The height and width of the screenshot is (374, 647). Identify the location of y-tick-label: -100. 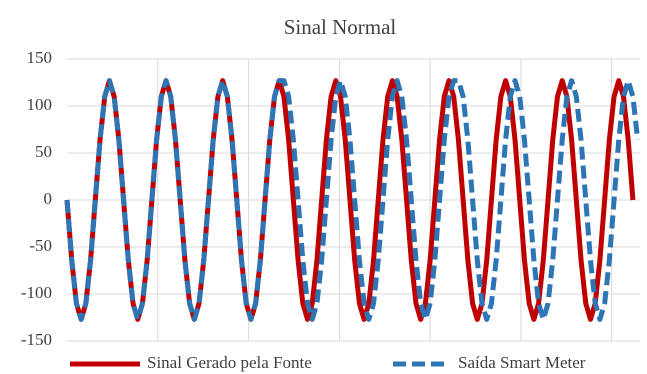
(36, 292).